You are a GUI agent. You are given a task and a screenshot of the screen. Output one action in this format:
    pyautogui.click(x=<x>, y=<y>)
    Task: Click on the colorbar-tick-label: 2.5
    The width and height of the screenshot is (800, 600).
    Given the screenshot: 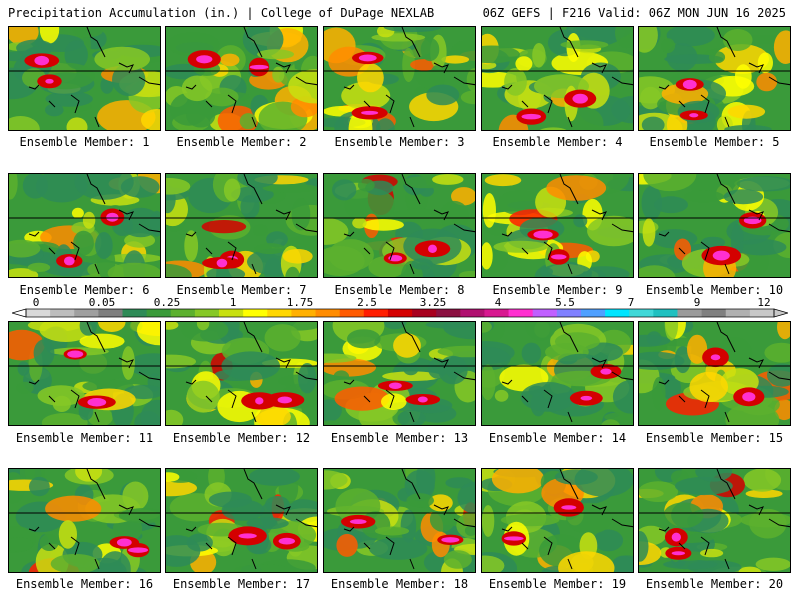 What is the action you would take?
    pyautogui.click(x=367, y=302)
    